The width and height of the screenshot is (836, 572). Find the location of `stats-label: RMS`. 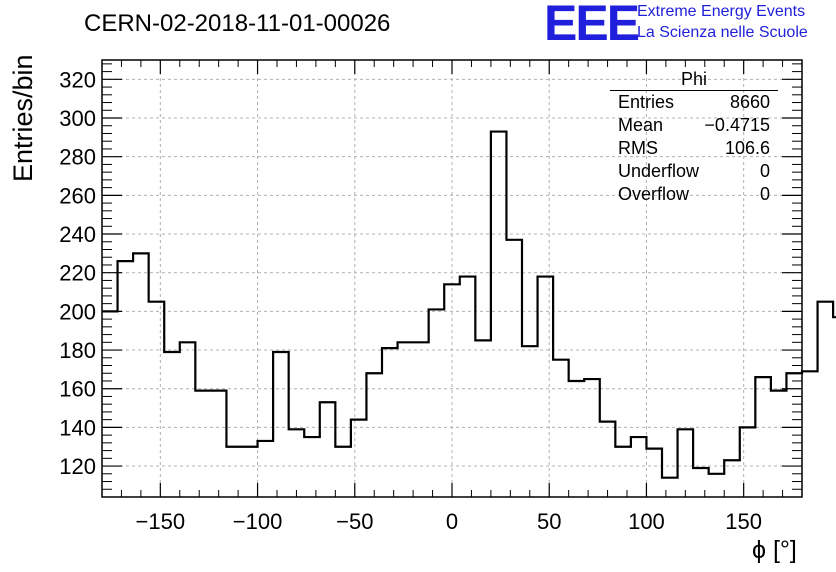

stats-label: RMS is located at coordinates (638, 148).